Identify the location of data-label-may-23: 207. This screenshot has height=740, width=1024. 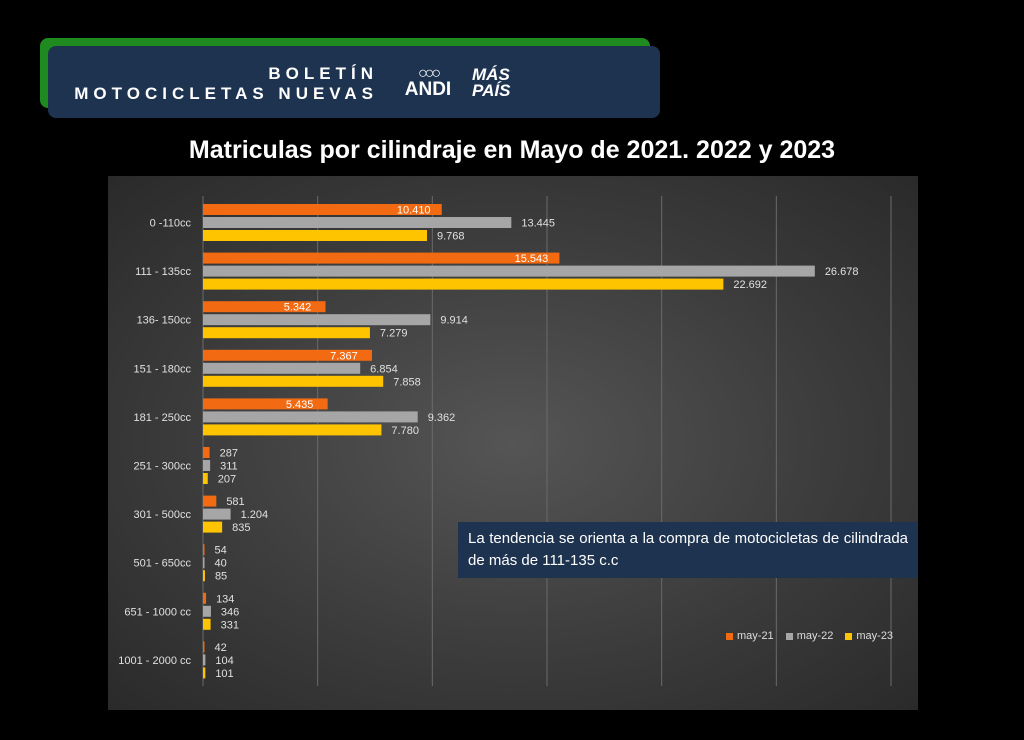
(227, 480).